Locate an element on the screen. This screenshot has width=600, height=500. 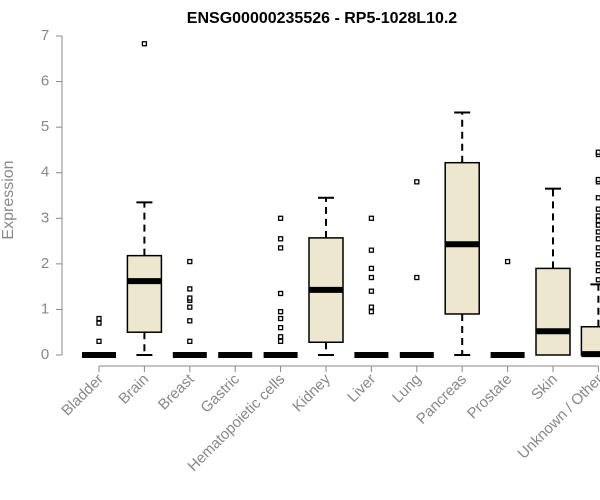
x-tick-label: Bladder is located at coordinates (82, 395).